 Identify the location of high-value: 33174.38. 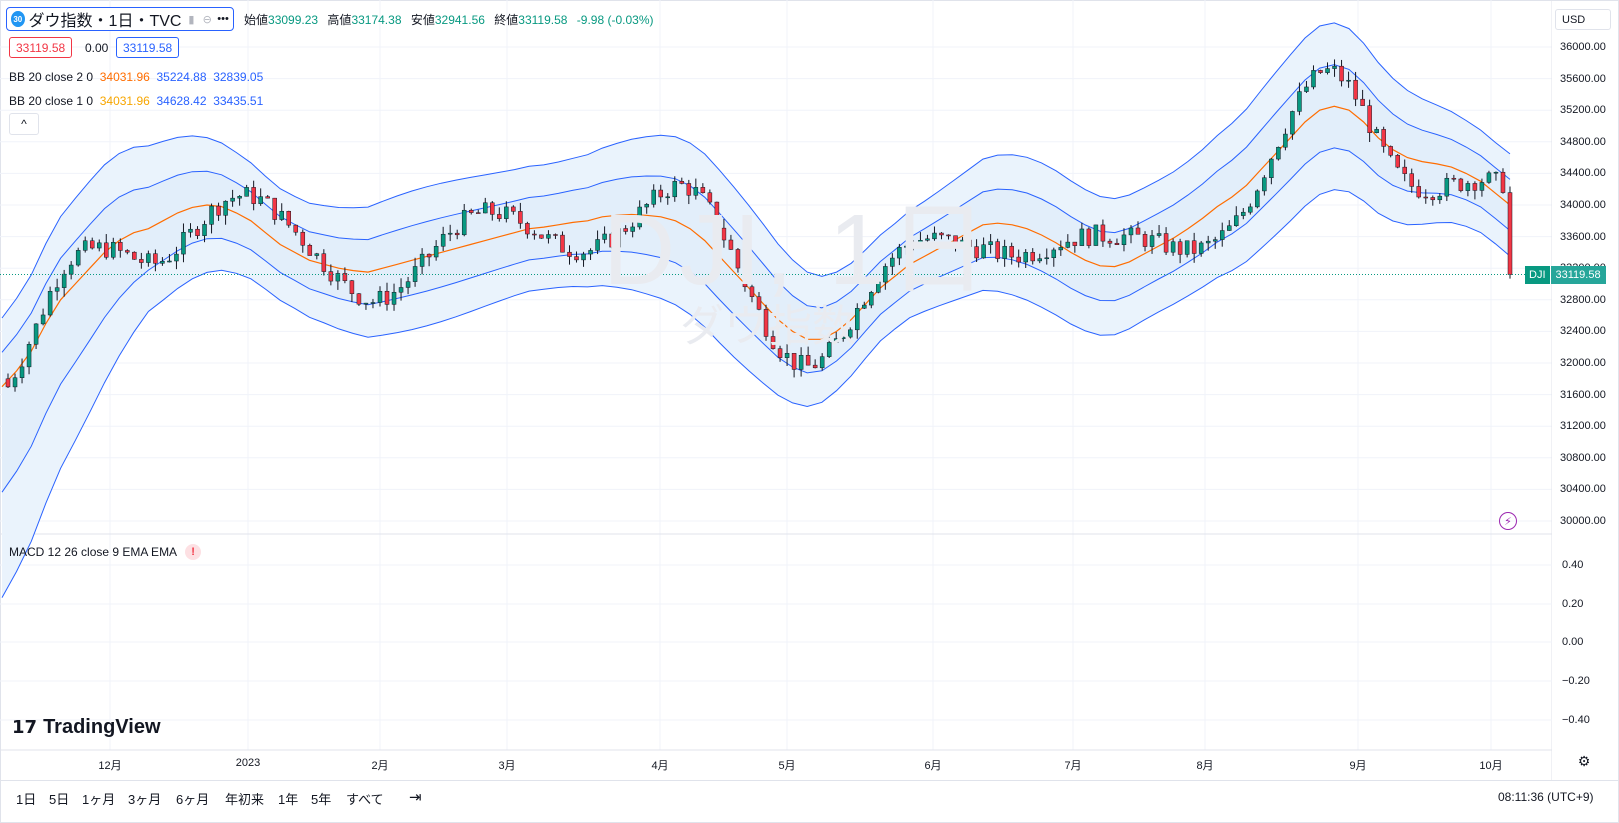
(376, 20).